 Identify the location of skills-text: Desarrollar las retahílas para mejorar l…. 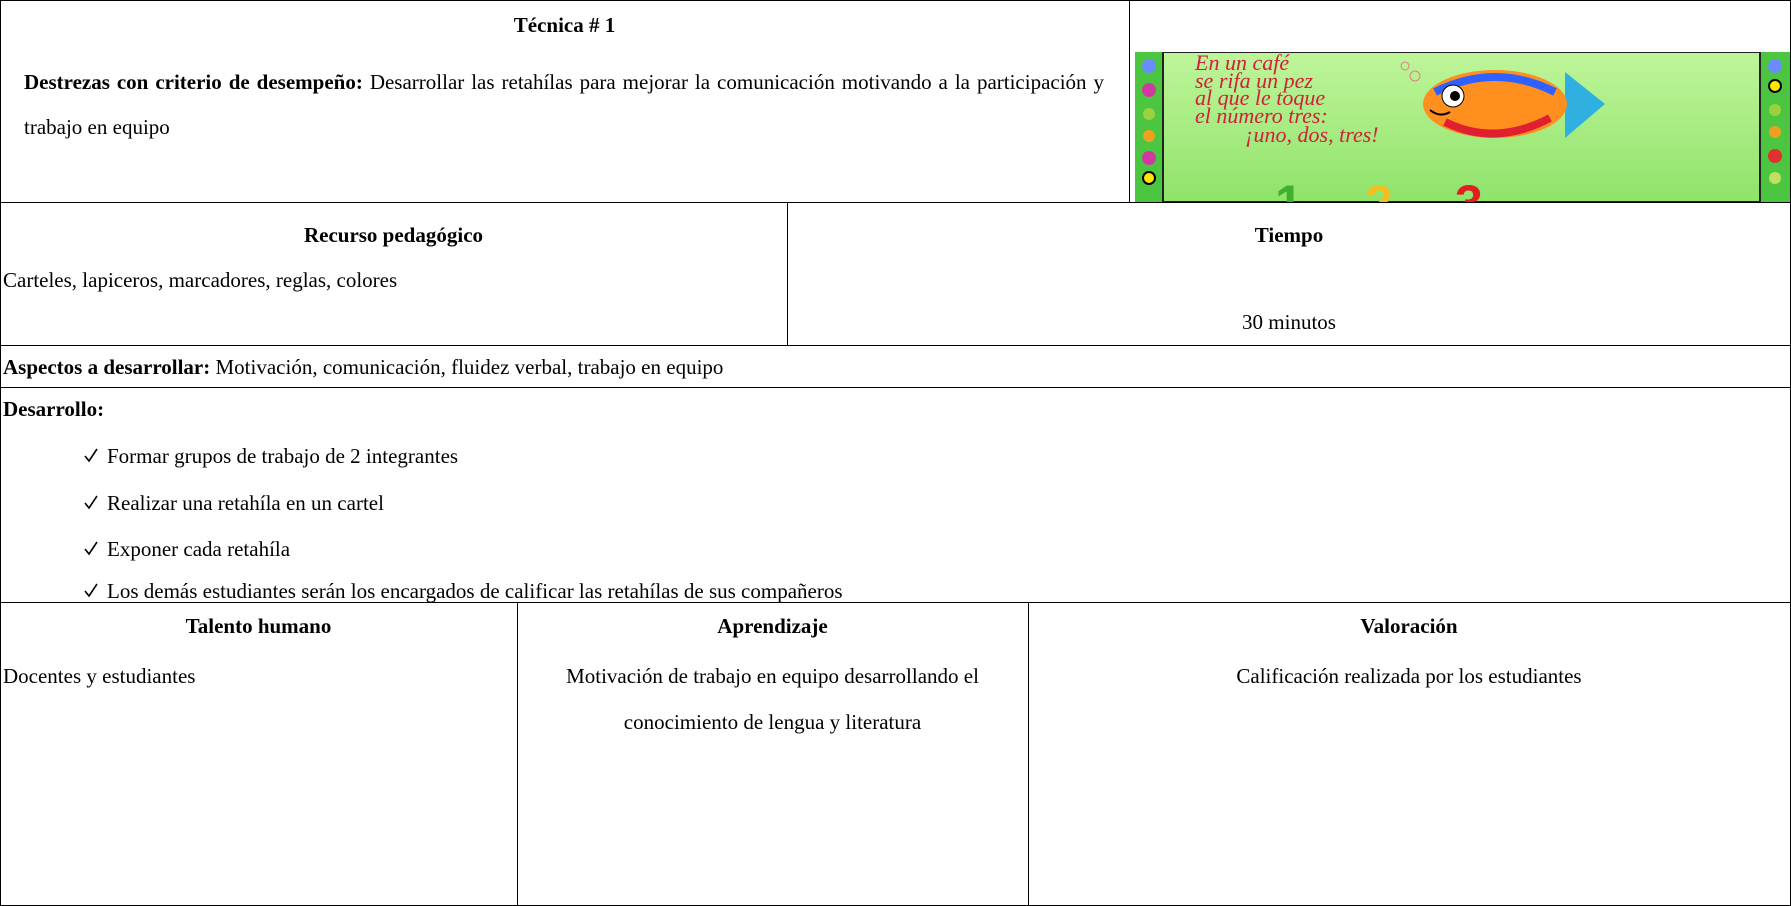
(564, 104).